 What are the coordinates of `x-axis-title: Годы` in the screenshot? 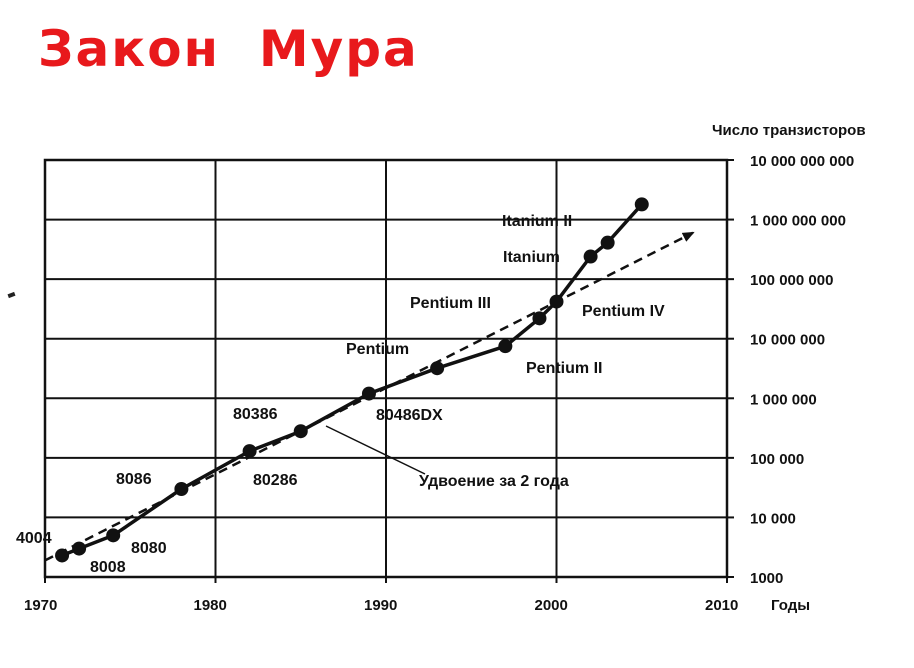 It's located at (790, 605).